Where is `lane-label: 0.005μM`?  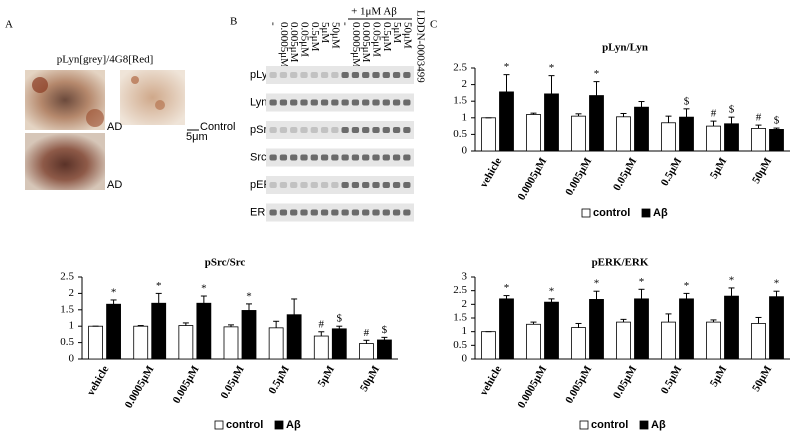 lane-label: 0.005μM is located at coordinates (366, 42).